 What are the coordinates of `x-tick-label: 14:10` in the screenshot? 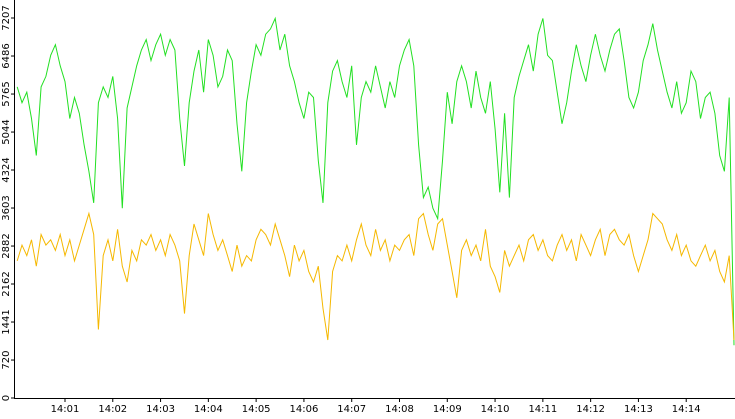 It's located at (495, 409).